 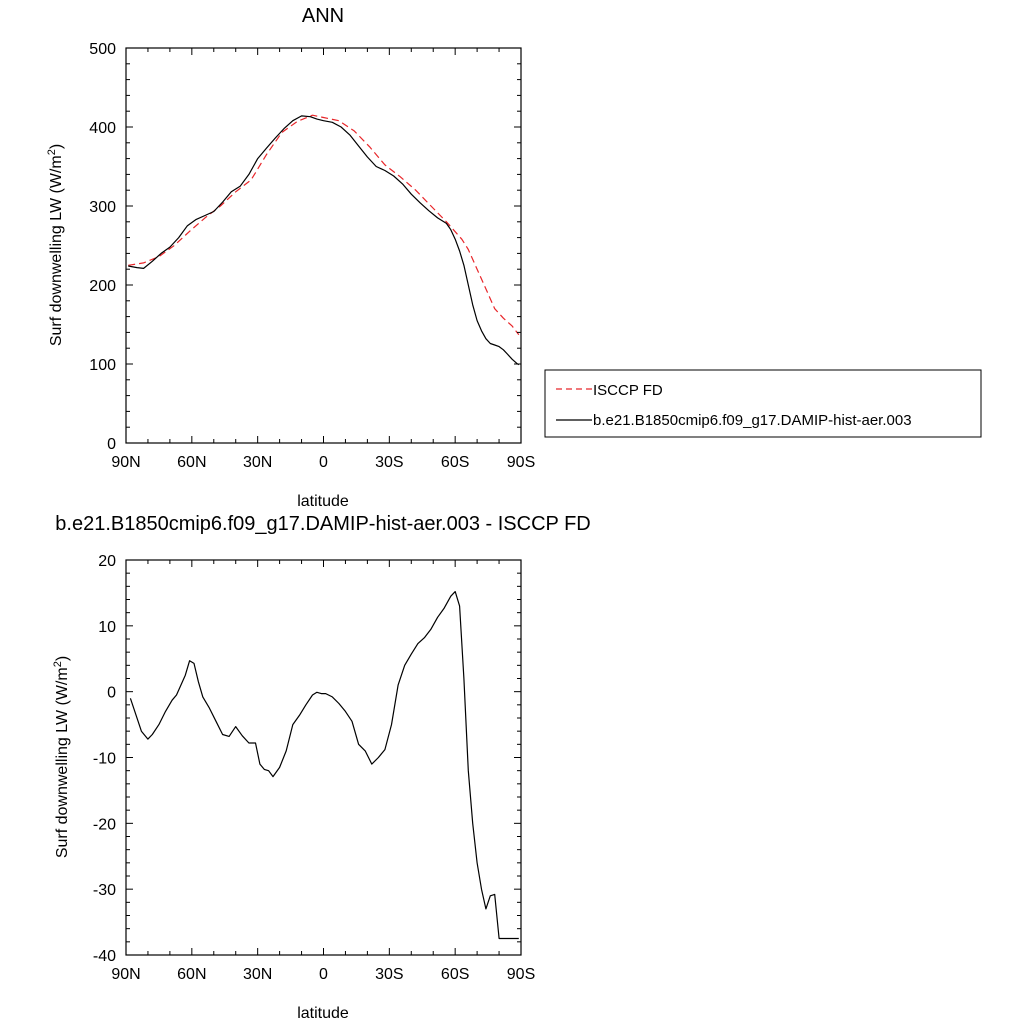 I want to click on top-series-line-isccp, so click(x=324, y=225).